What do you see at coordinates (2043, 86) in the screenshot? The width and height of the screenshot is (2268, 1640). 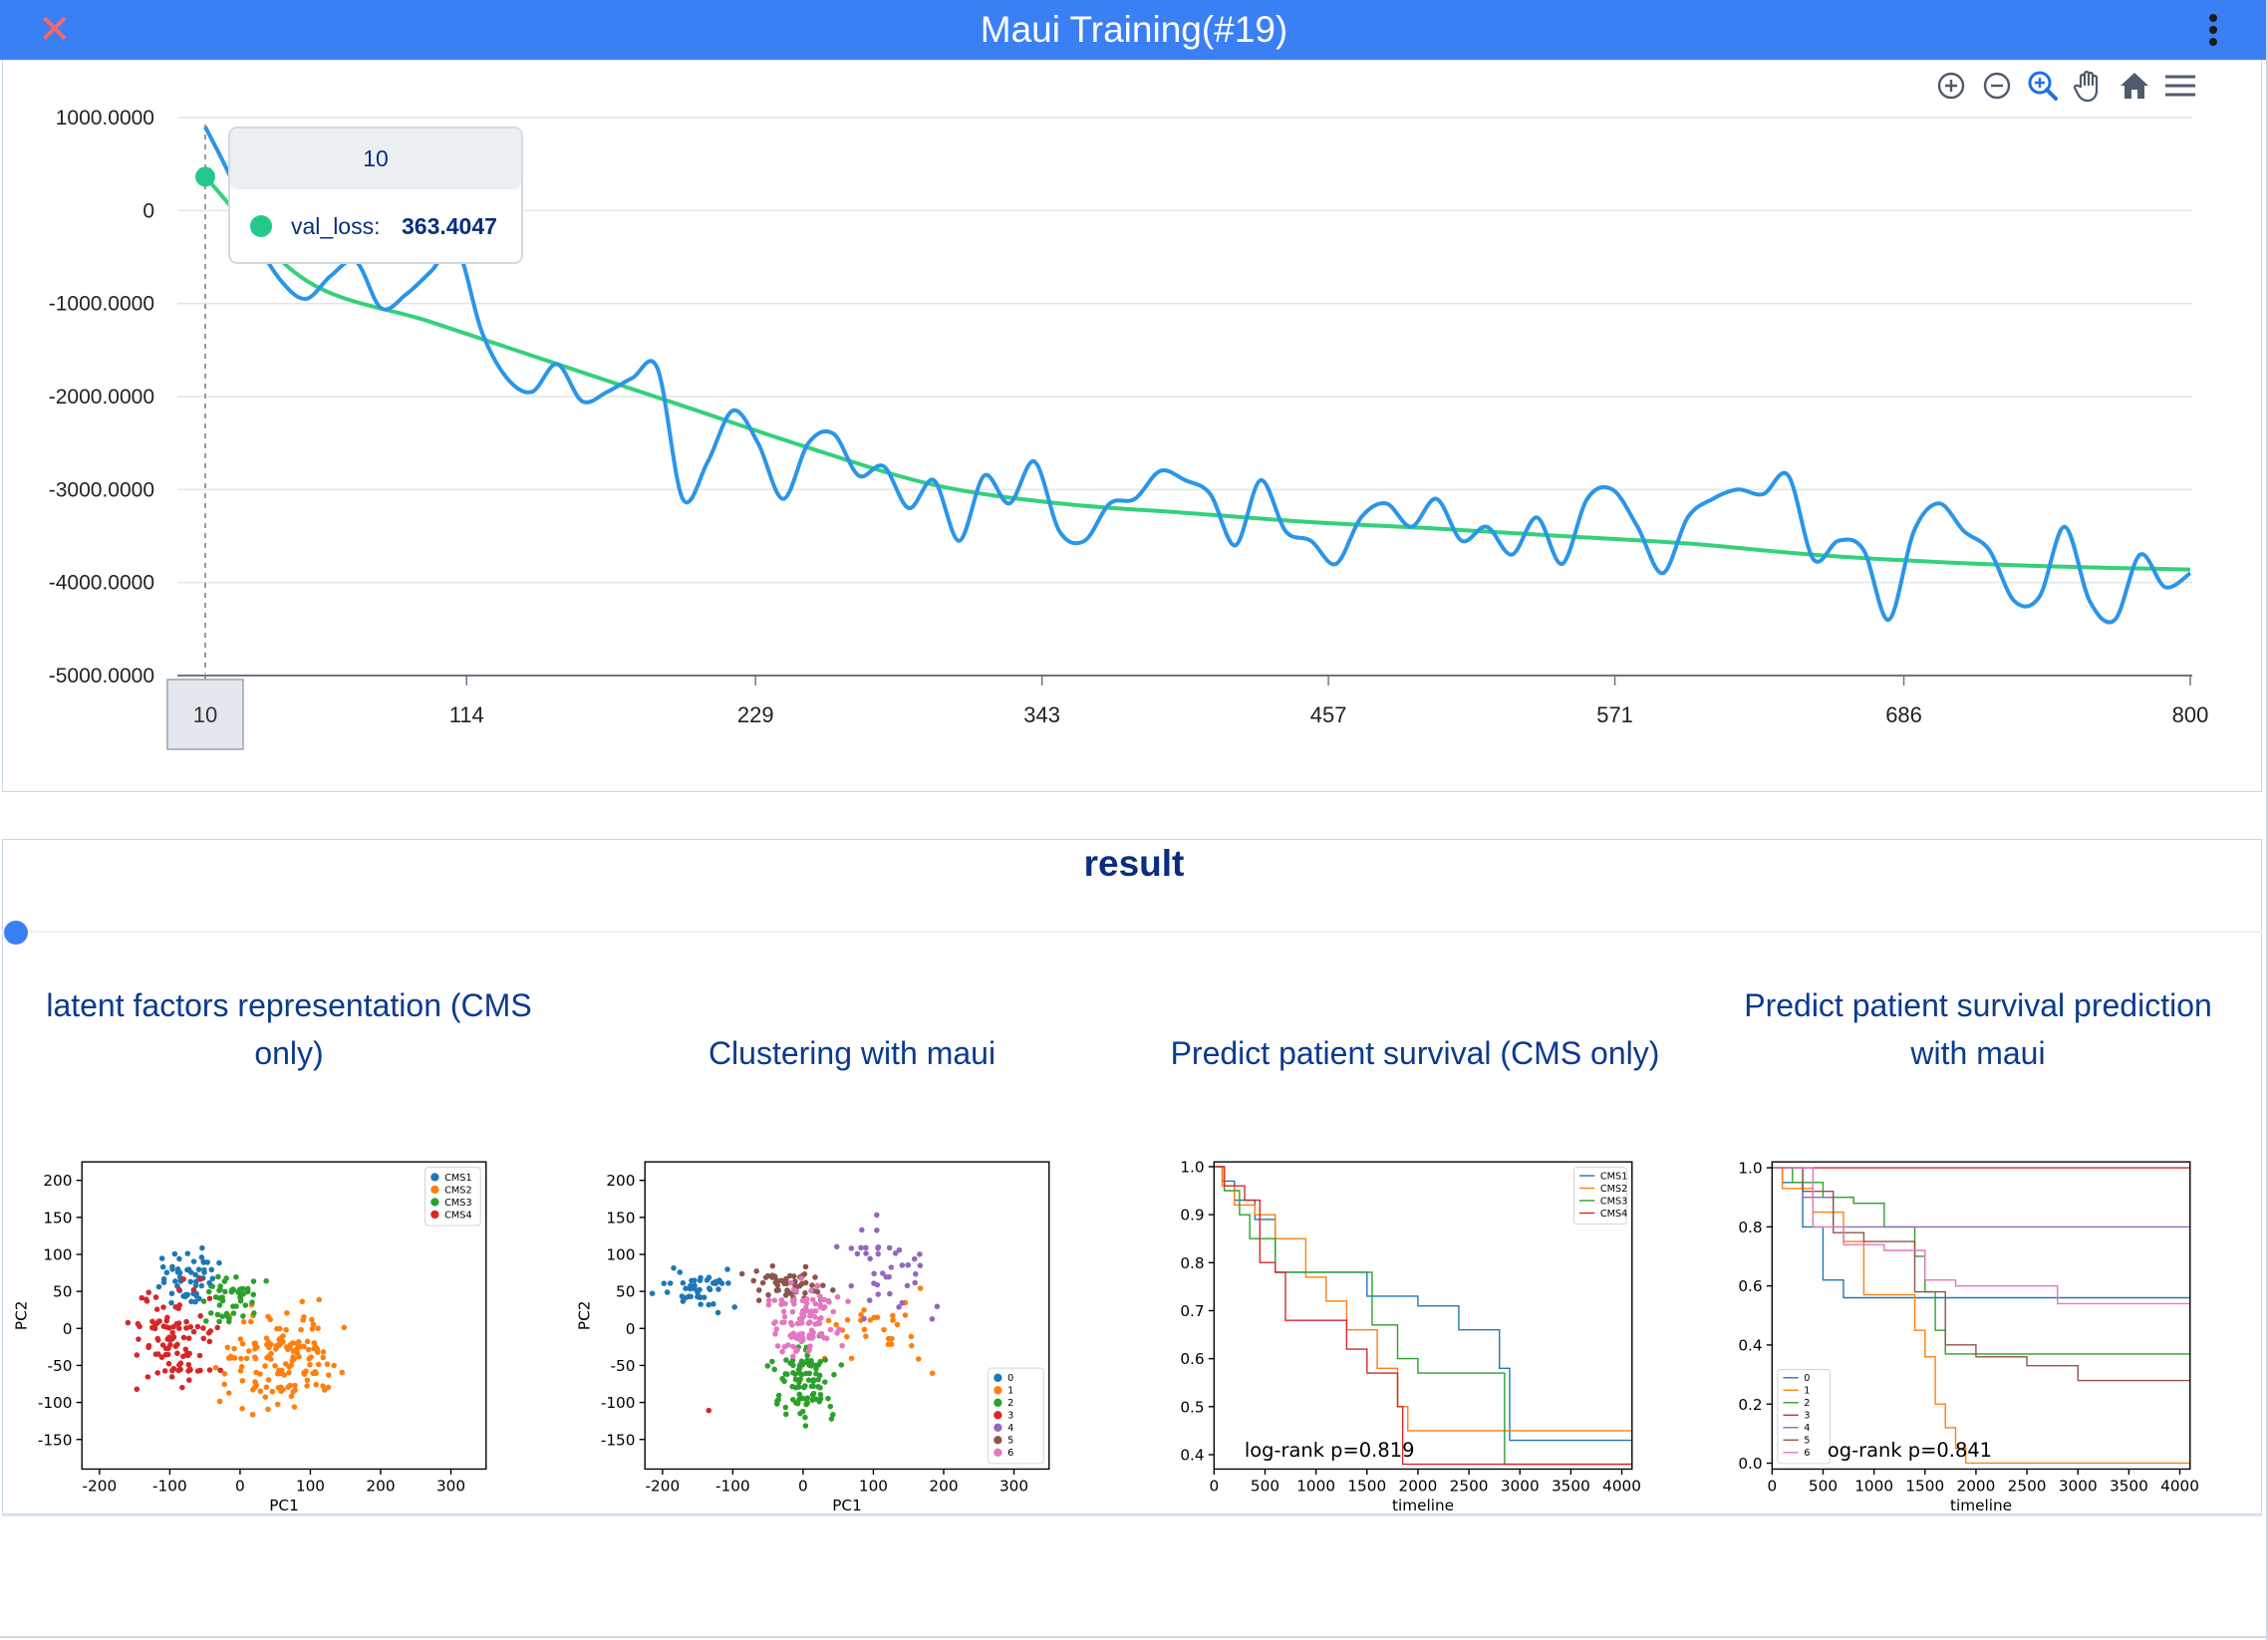 I see `zoom-reset-icon` at bounding box center [2043, 86].